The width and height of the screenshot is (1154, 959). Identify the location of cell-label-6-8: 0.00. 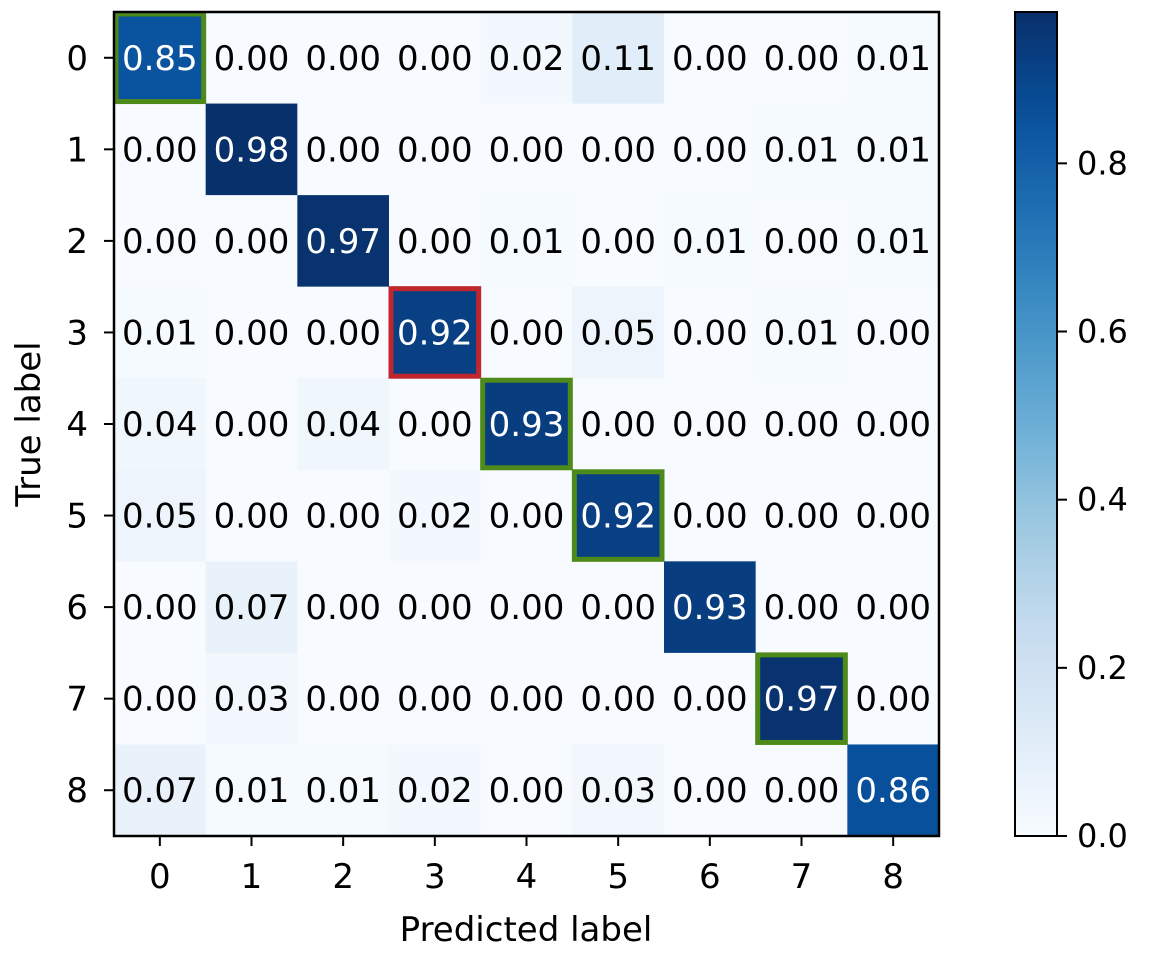
(893, 608).